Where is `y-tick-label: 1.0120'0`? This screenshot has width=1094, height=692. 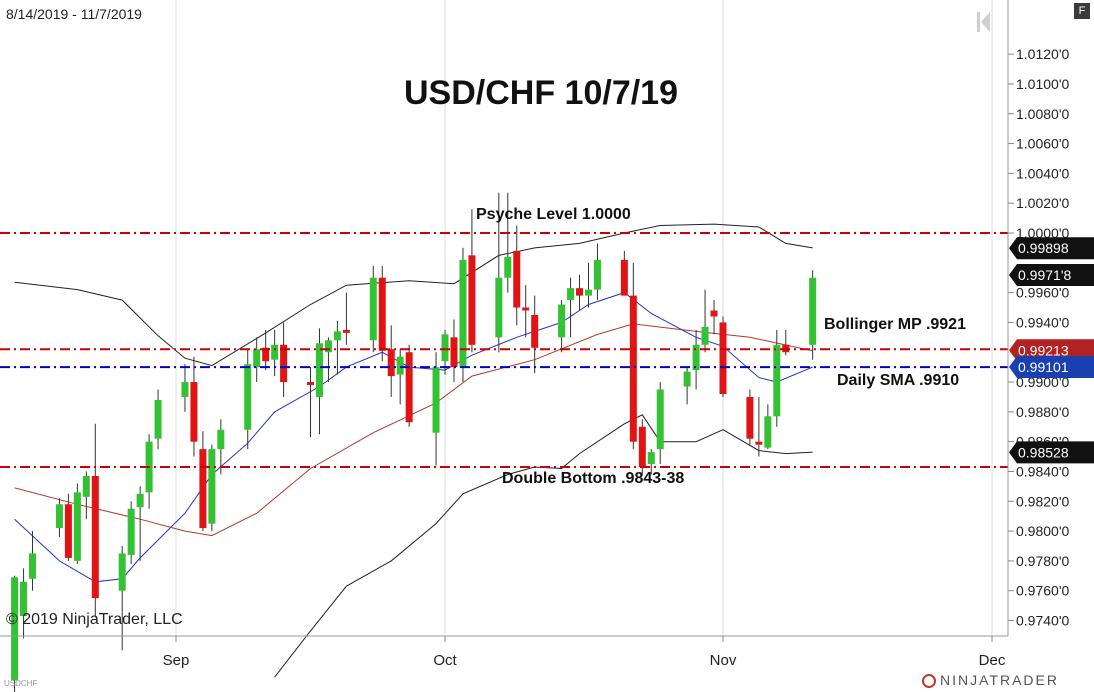
y-tick-label: 1.0120'0 is located at coordinates (1042, 54).